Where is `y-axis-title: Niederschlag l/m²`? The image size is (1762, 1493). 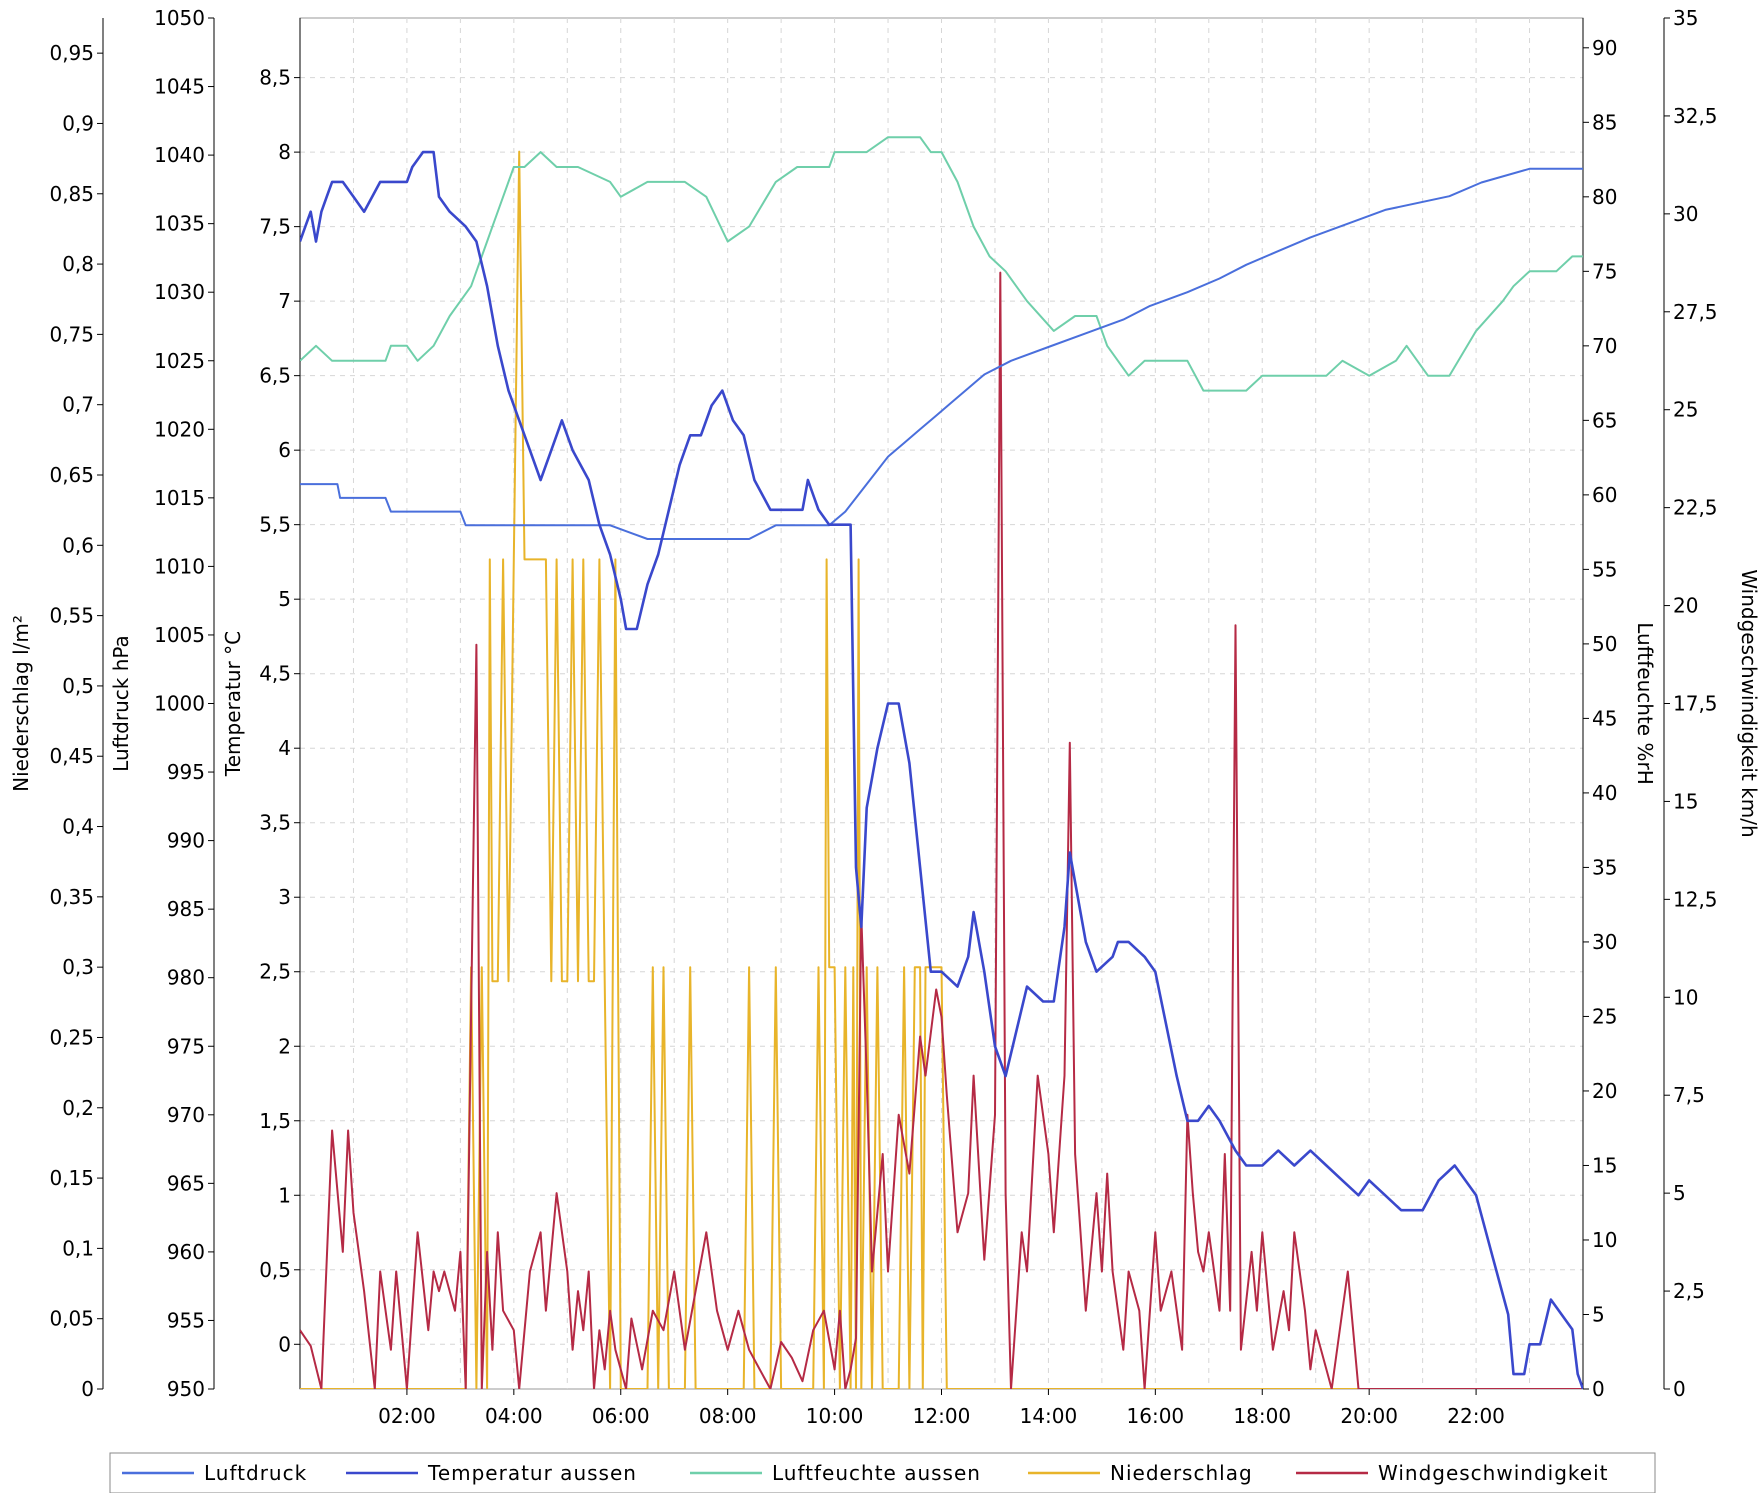
y-axis-title: Niederschlag l/m² is located at coordinates (21, 703).